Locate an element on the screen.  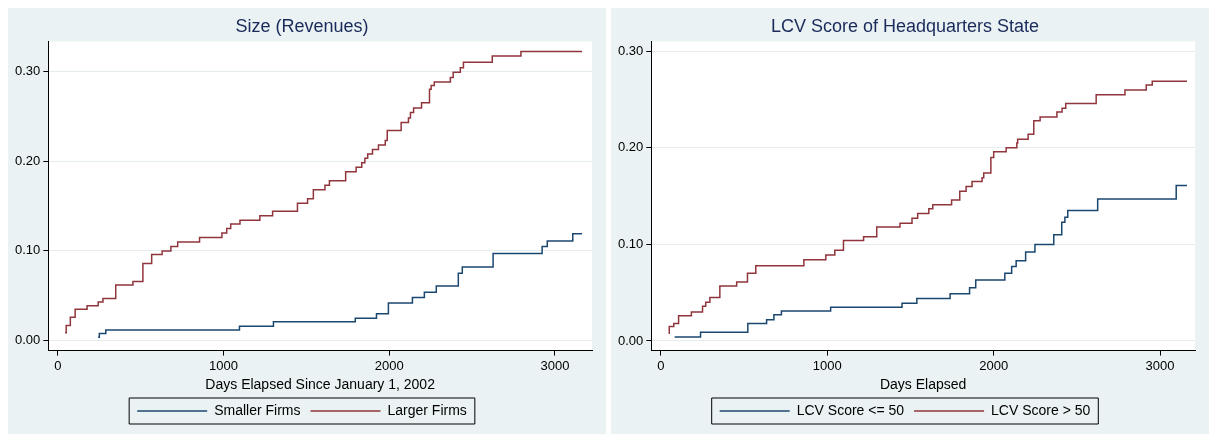
legend-label: LCV Score > 50 is located at coordinates (1041, 409).